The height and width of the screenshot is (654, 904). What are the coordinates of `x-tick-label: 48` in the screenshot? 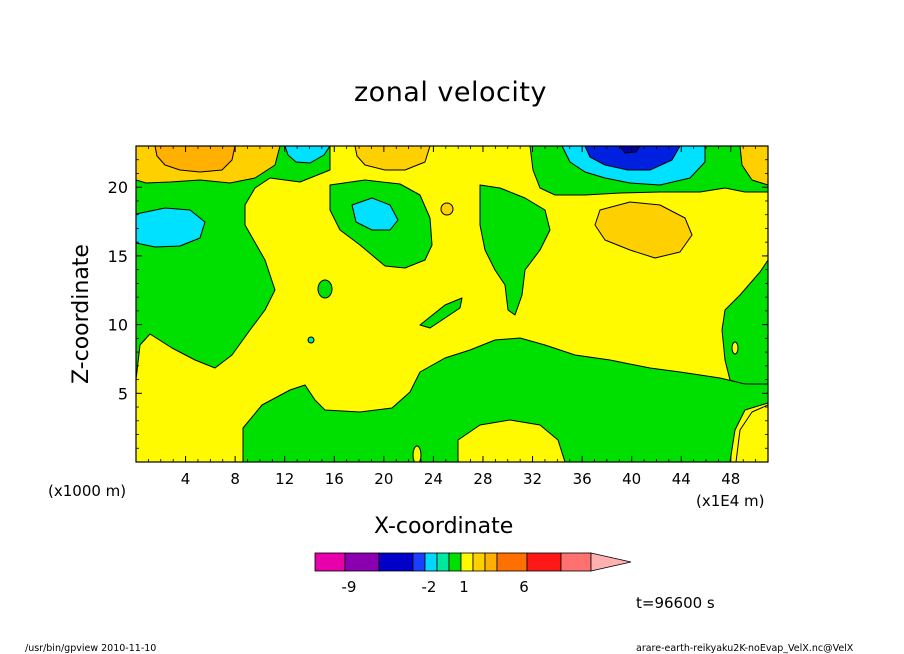 It's located at (730, 479).